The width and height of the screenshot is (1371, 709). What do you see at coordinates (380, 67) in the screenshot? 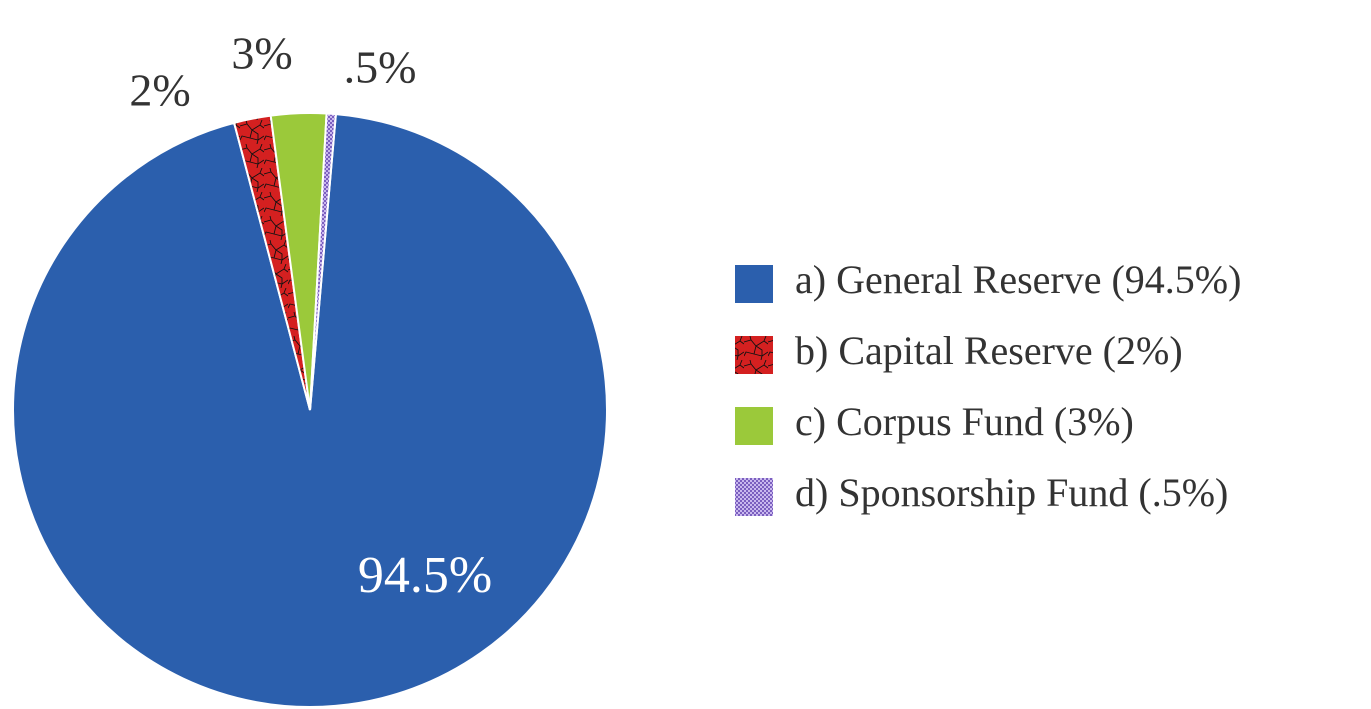
I see `data-label: .5%` at bounding box center [380, 67].